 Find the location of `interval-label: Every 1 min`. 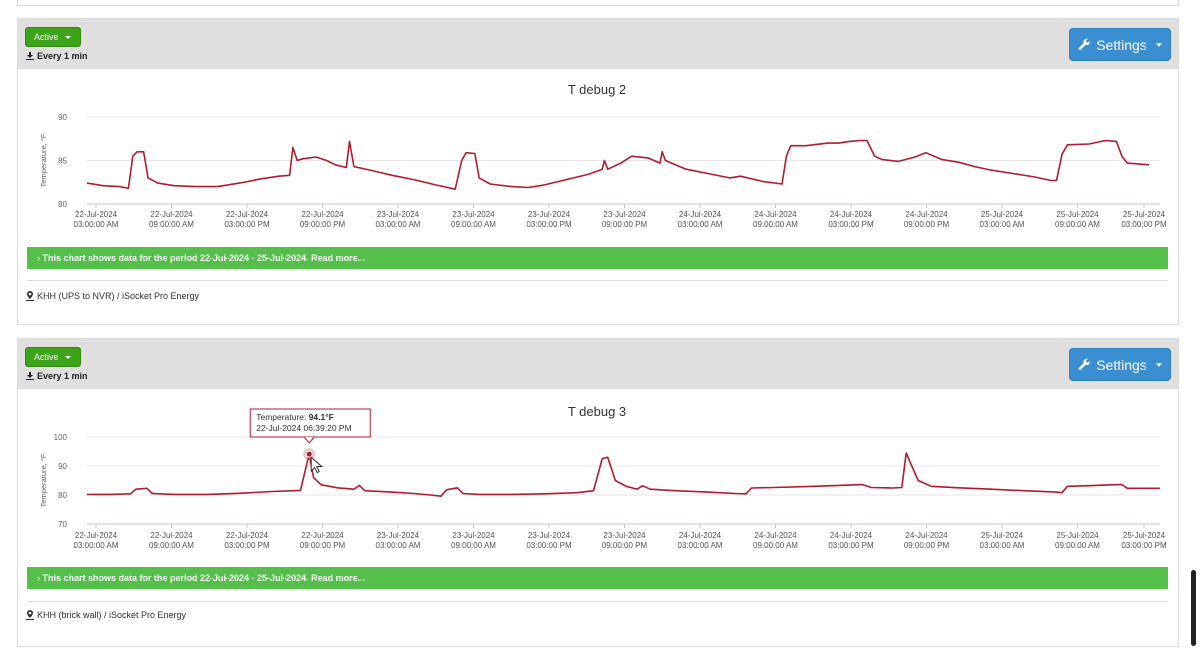

interval-label: Every 1 min is located at coordinates (57, 56).